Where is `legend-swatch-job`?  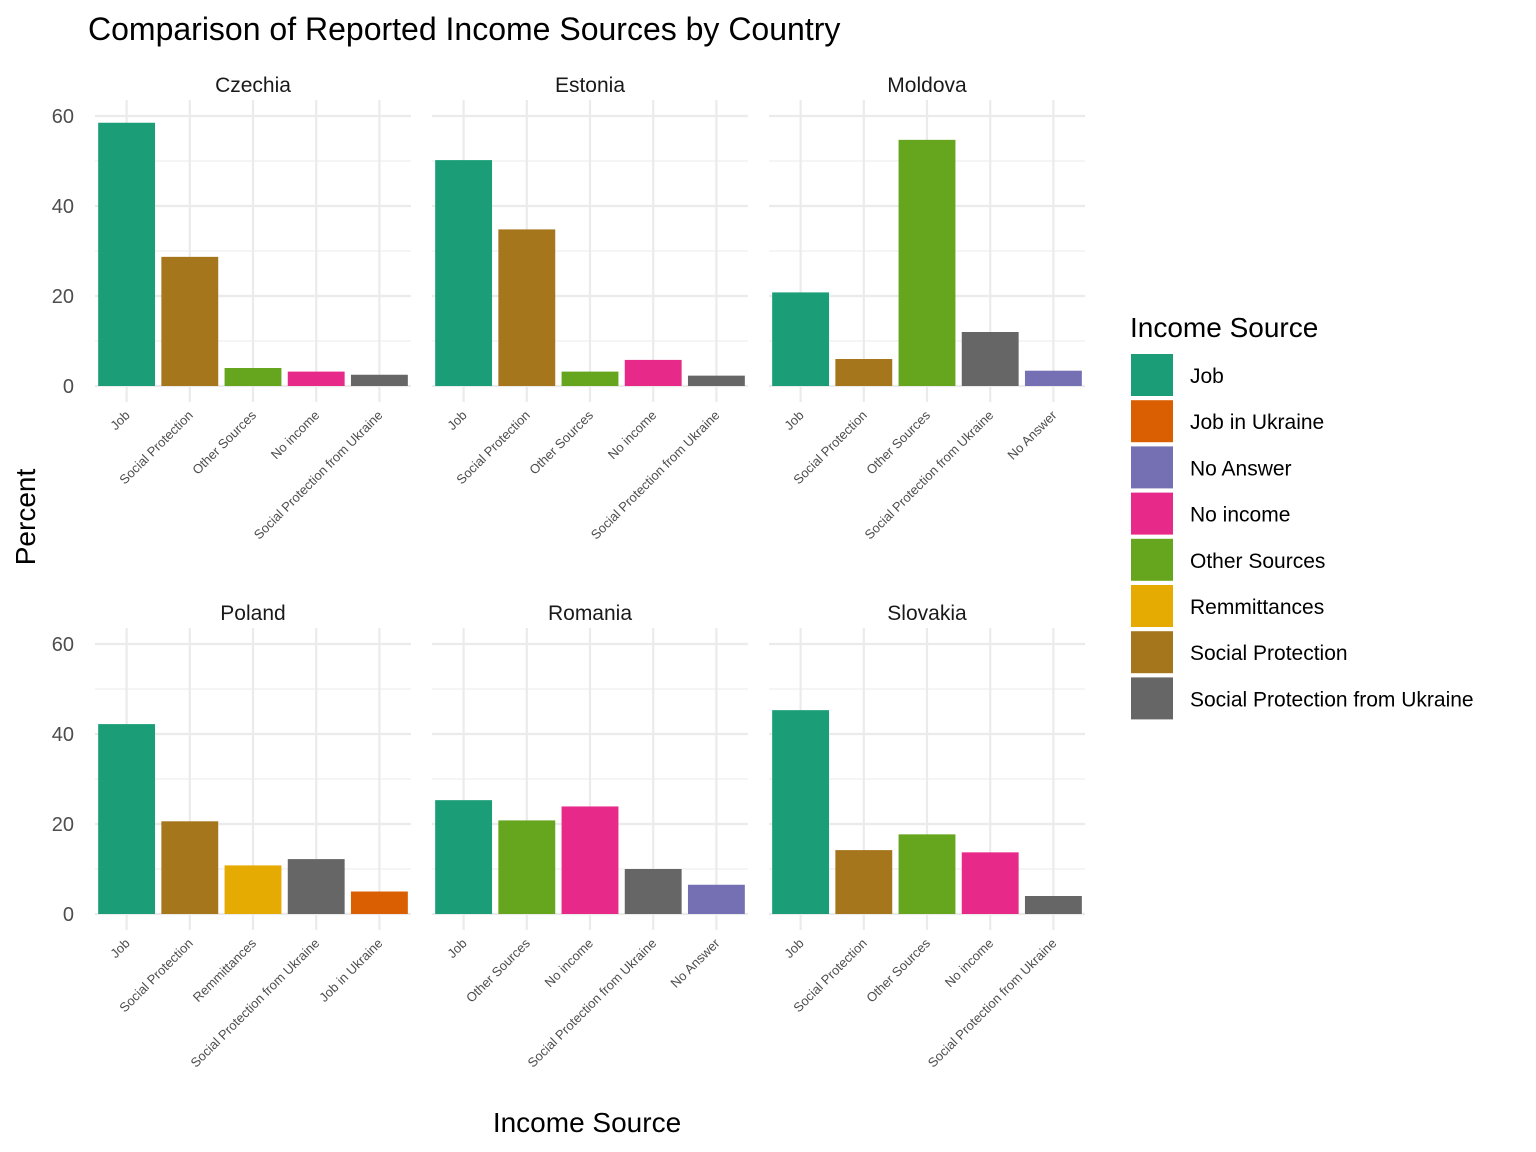 legend-swatch-job is located at coordinates (1152, 375).